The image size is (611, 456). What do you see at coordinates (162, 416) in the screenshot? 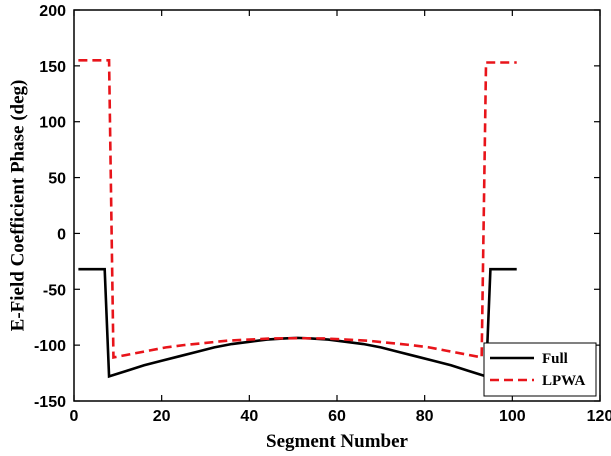
I see `x-tick-label: 20` at bounding box center [162, 416].